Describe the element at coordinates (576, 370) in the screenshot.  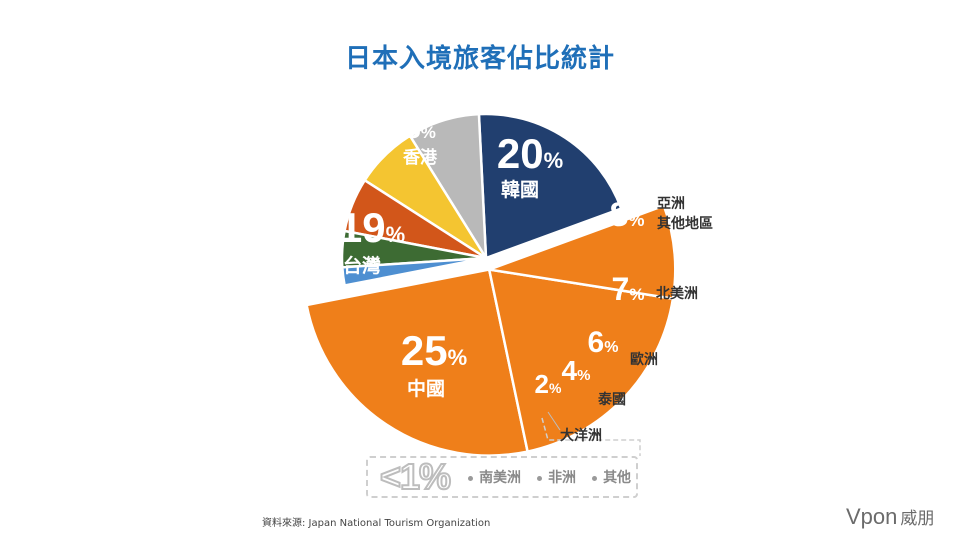
I see `label-th-pct: 4%` at that location.